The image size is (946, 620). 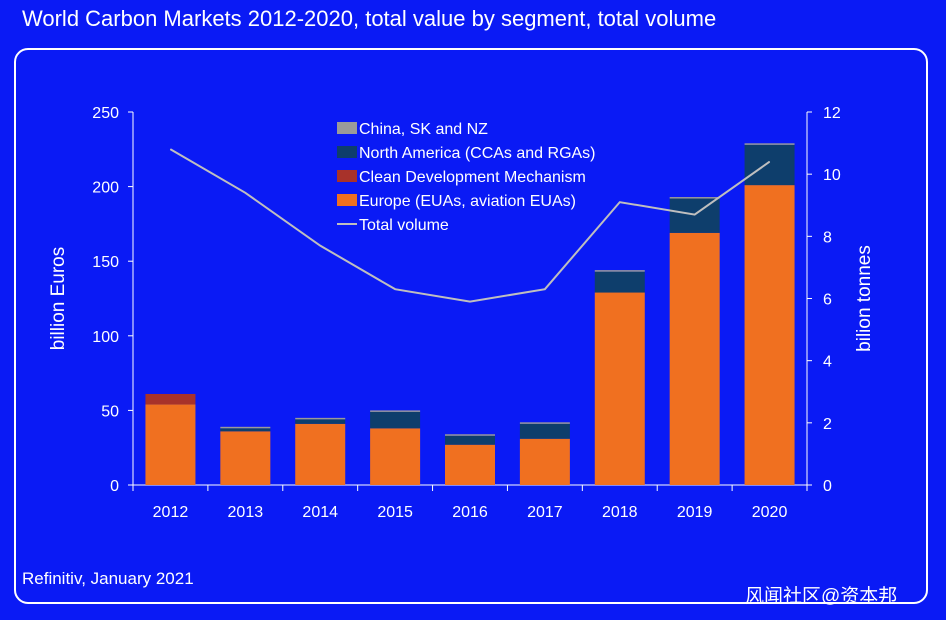 I want to click on y-tick-label: 250, so click(x=105, y=113).